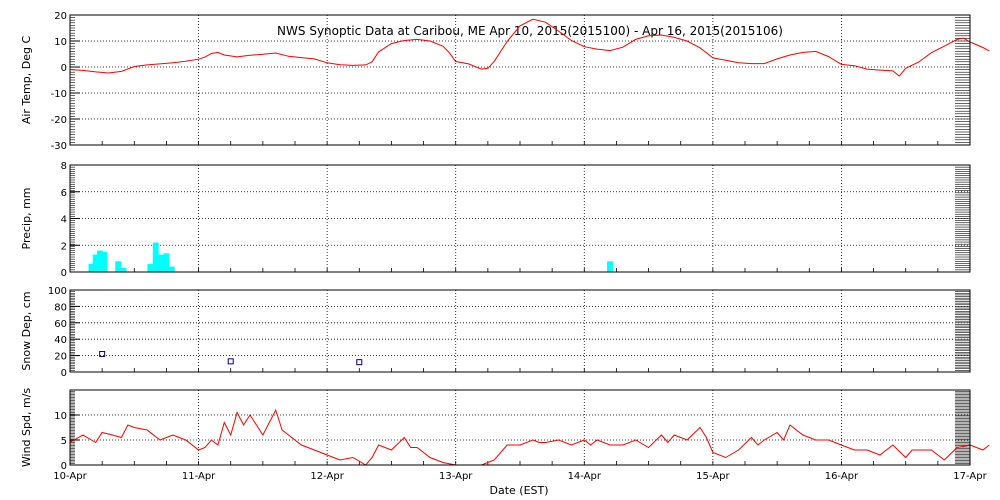 This screenshot has width=1000, height=500. What do you see at coordinates (64, 246) in the screenshot?
I see `precip-ytick-label: 2` at bounding box center [64, 246].